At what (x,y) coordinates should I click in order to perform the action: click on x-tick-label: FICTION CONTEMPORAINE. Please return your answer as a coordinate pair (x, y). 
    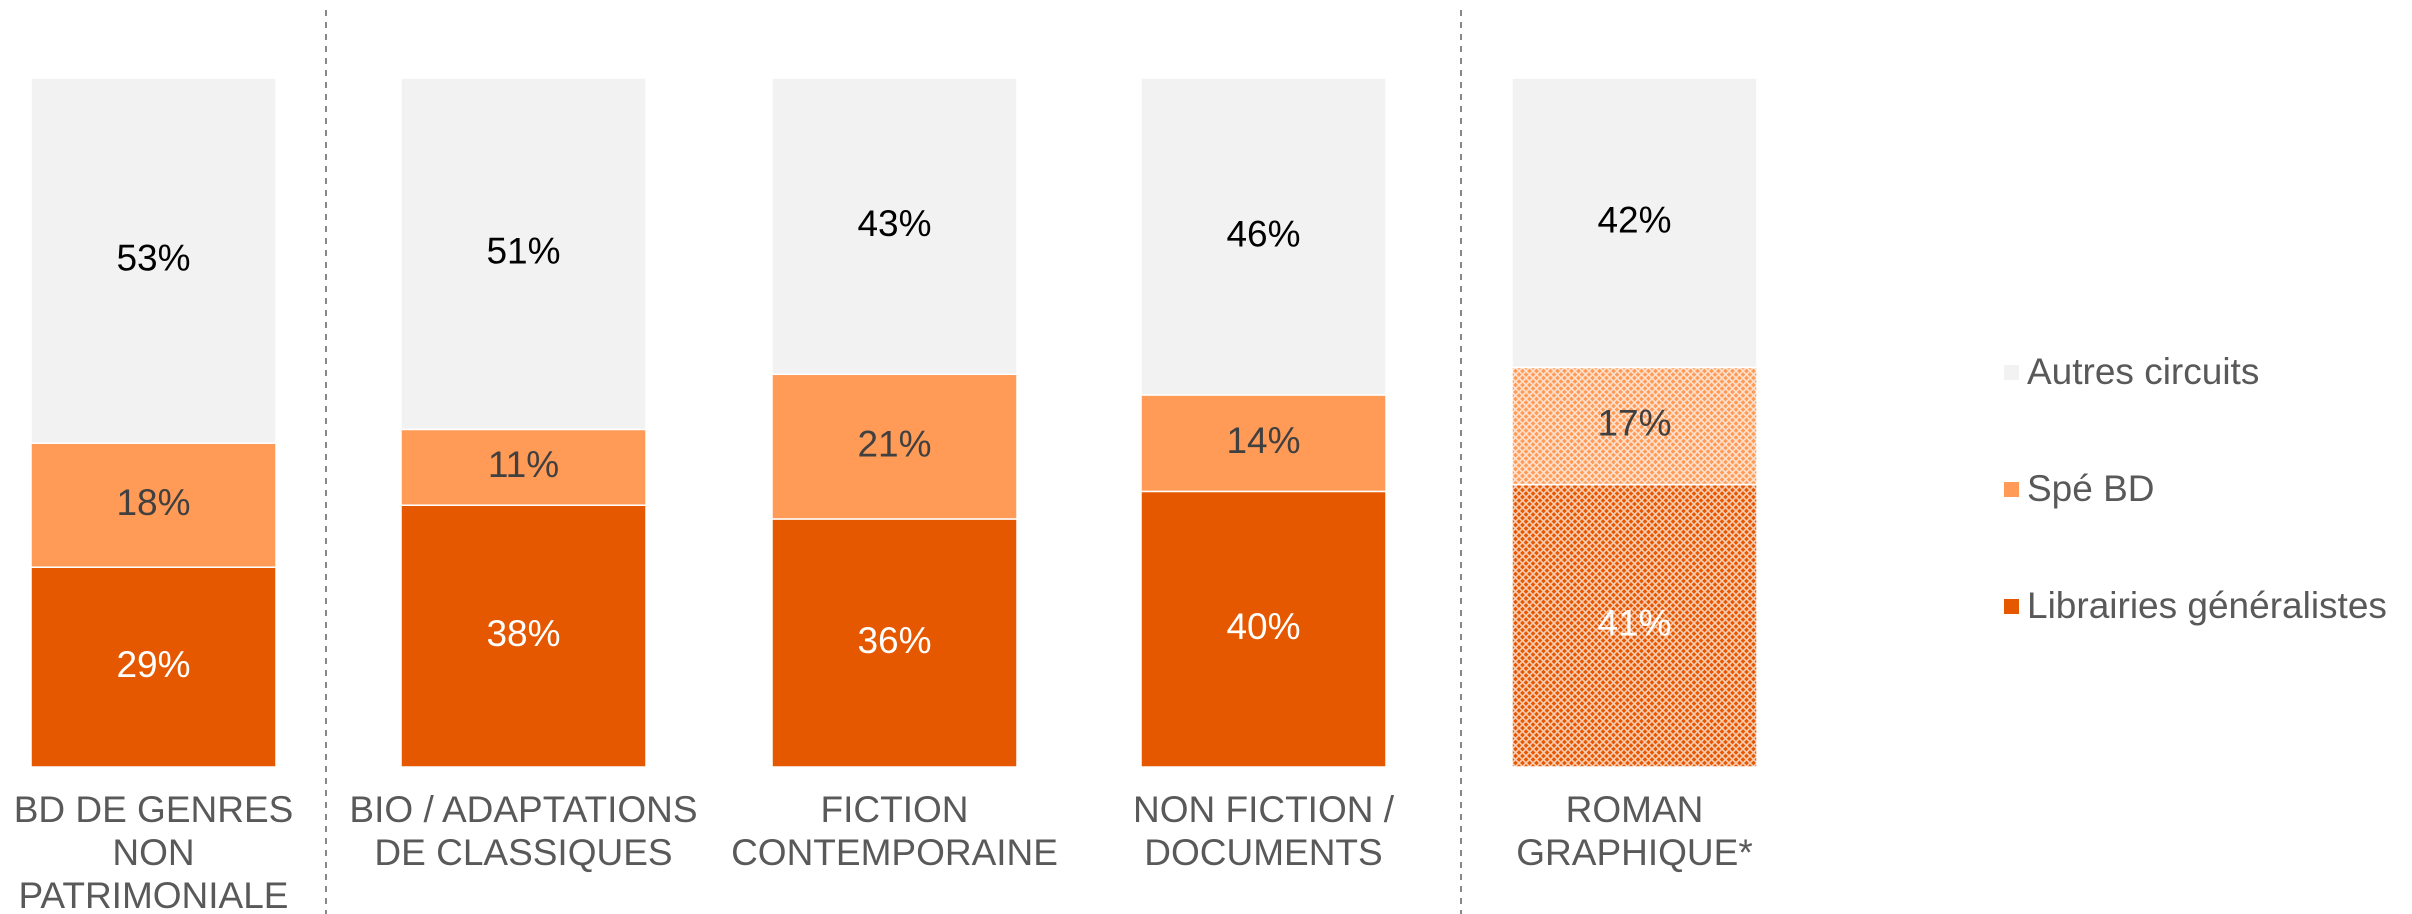
    Looking at the image, I should click on (894, 831).